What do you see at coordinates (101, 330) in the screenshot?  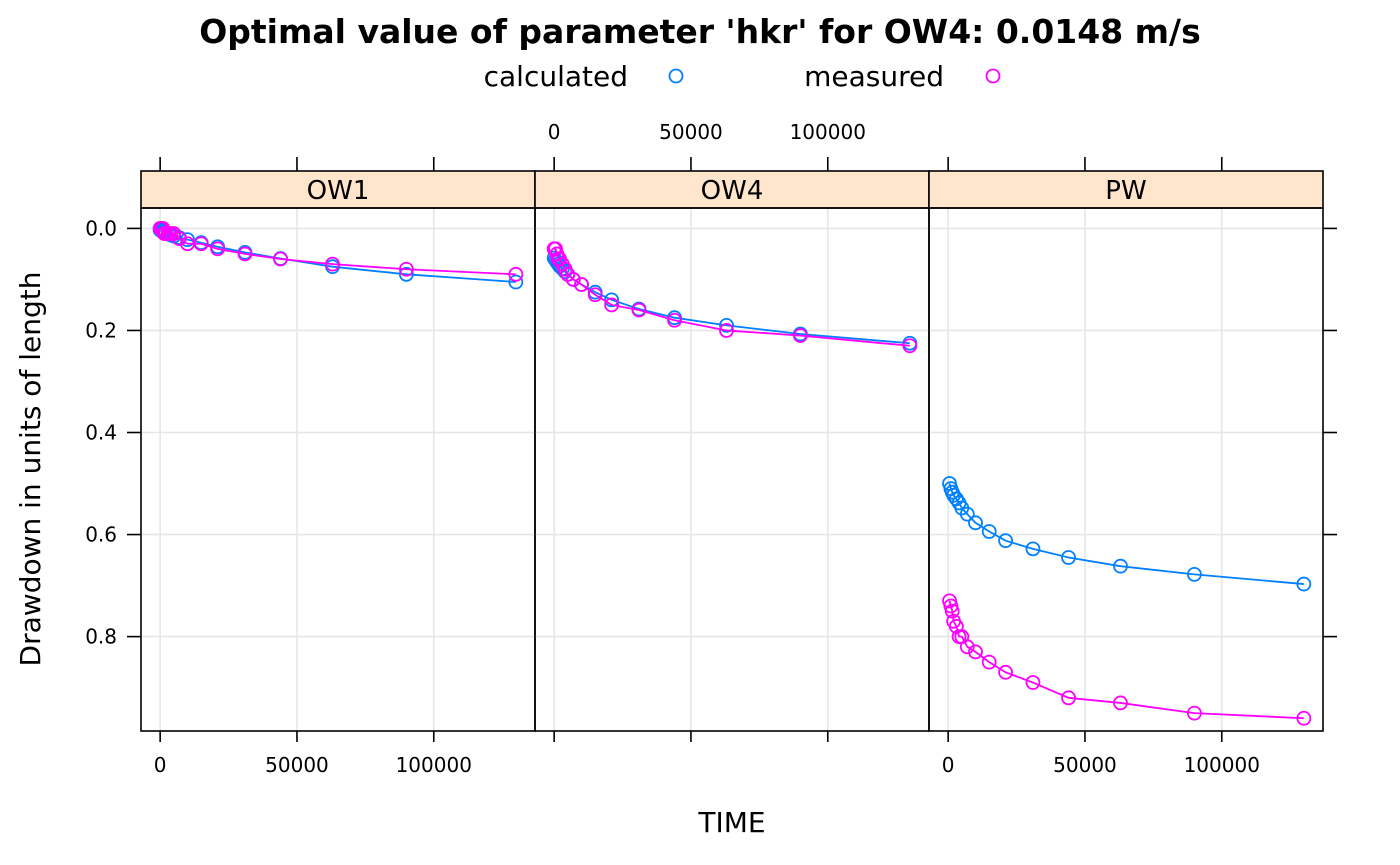 I see `y-tick-label: 0.2` at bounding box center [101, 330].